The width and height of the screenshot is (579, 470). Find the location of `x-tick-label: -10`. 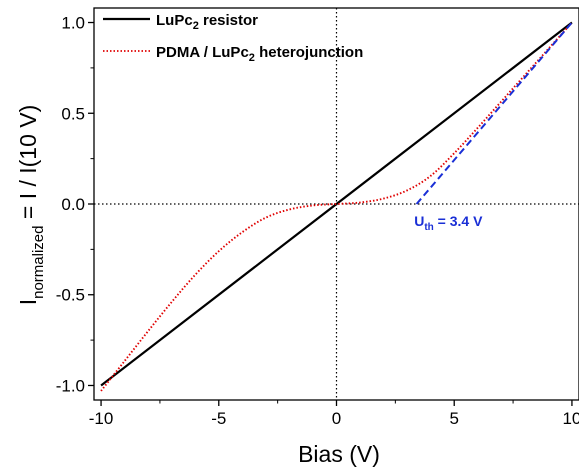

x-tick-label: -10 is located at coordinates (101, 418).